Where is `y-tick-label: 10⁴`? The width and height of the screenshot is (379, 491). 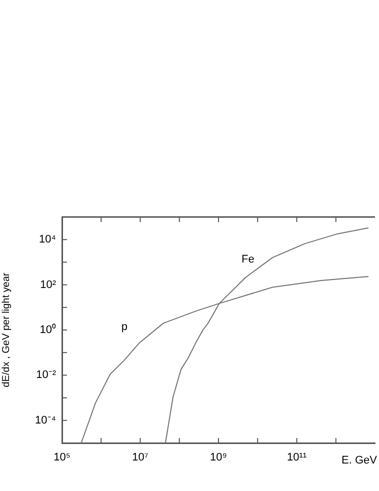 y-tick-label: 10⁴ is located at coordinates (47, 240).